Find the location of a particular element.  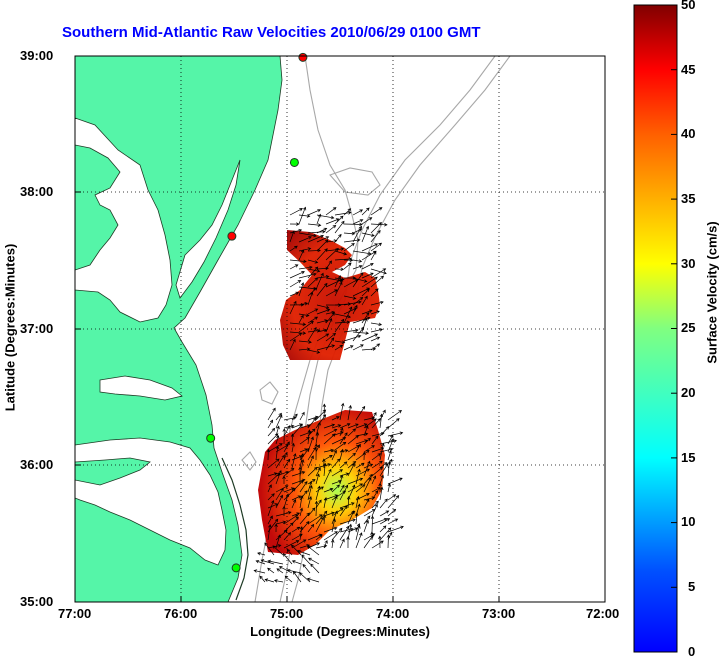

y-axis-label: Latitude (Degrees:Minutes) is located at coordinates (10, 327).